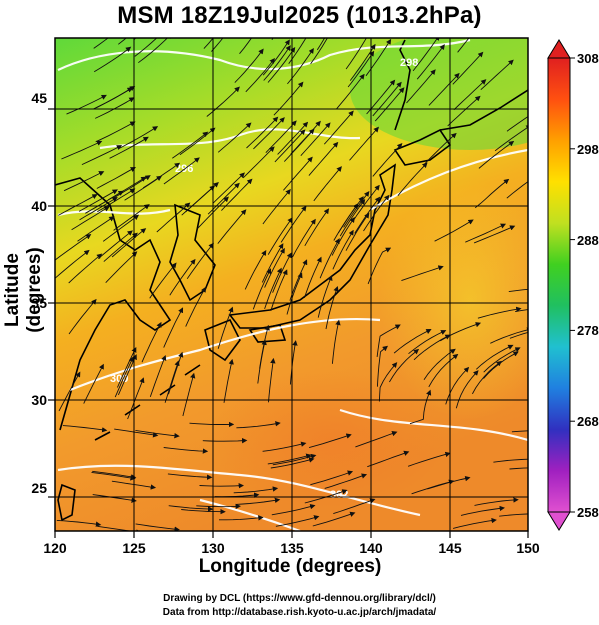 This screenshot has width=599, height=625. What do you see at coordinates (409, 63) in the screenshot?
I see `contour-label: 298` at bounding box center [409, 63].